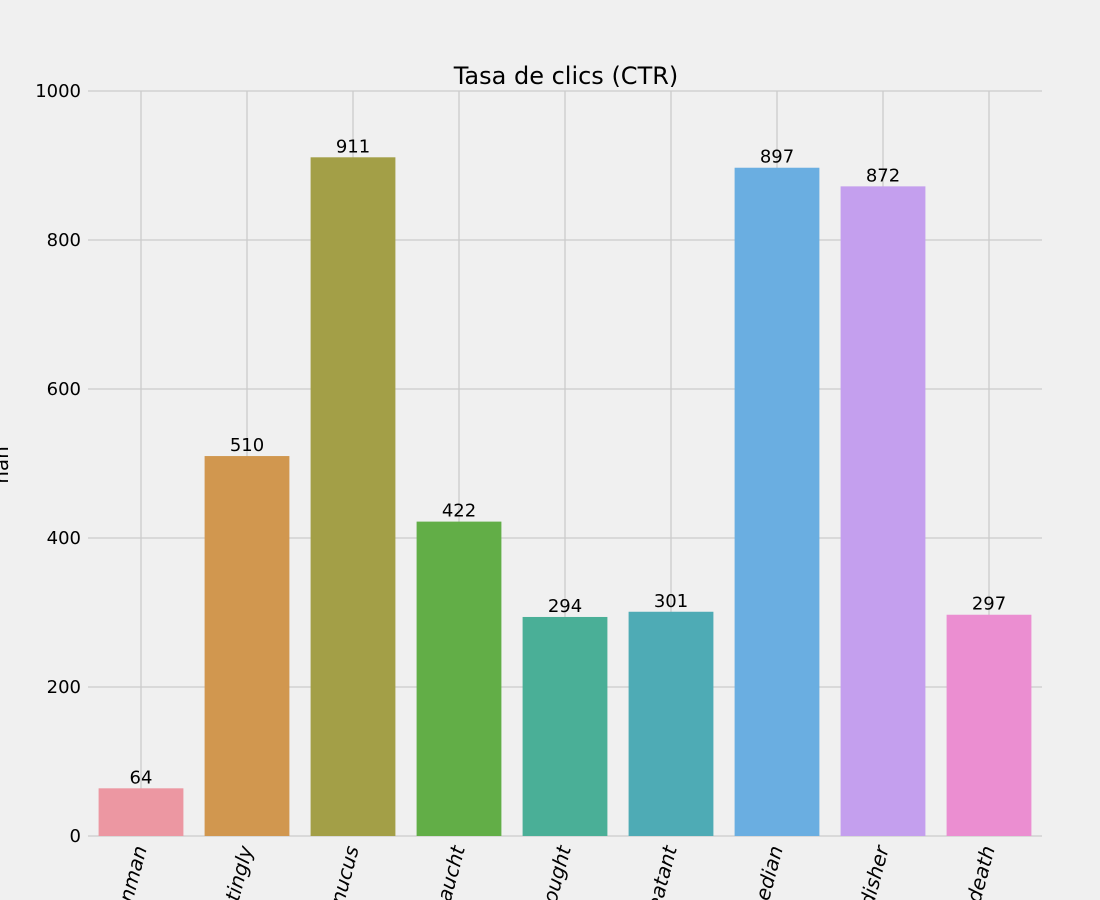 The height and width of the screenshot is (900, 1100). I want to click on x-tick-label: death, so click(981, 871).